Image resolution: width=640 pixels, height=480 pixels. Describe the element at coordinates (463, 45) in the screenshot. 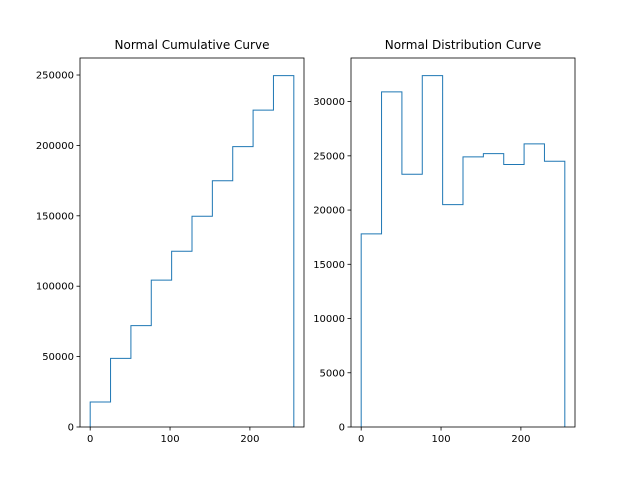

I see `distribution-chart-title: Normal Distribution Curve` at that location.